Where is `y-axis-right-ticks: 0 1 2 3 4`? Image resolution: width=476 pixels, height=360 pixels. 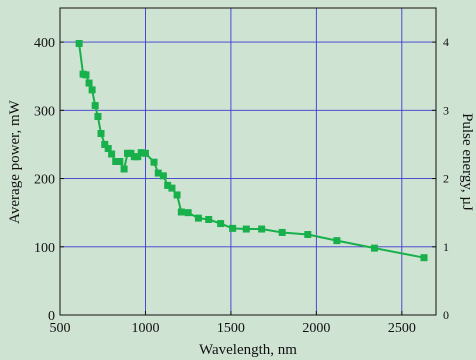 y-axis-right-ticks: 0 1 2 3 4 is located at coordinates (440, 178).